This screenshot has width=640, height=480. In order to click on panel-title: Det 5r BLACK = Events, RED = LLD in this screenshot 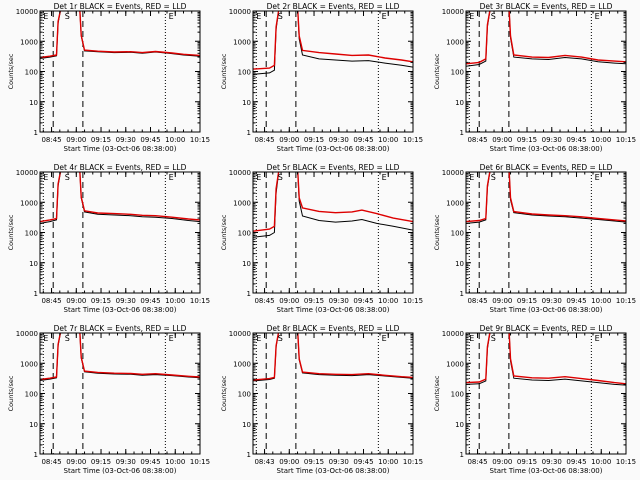, I will do `click(333, 167)`.